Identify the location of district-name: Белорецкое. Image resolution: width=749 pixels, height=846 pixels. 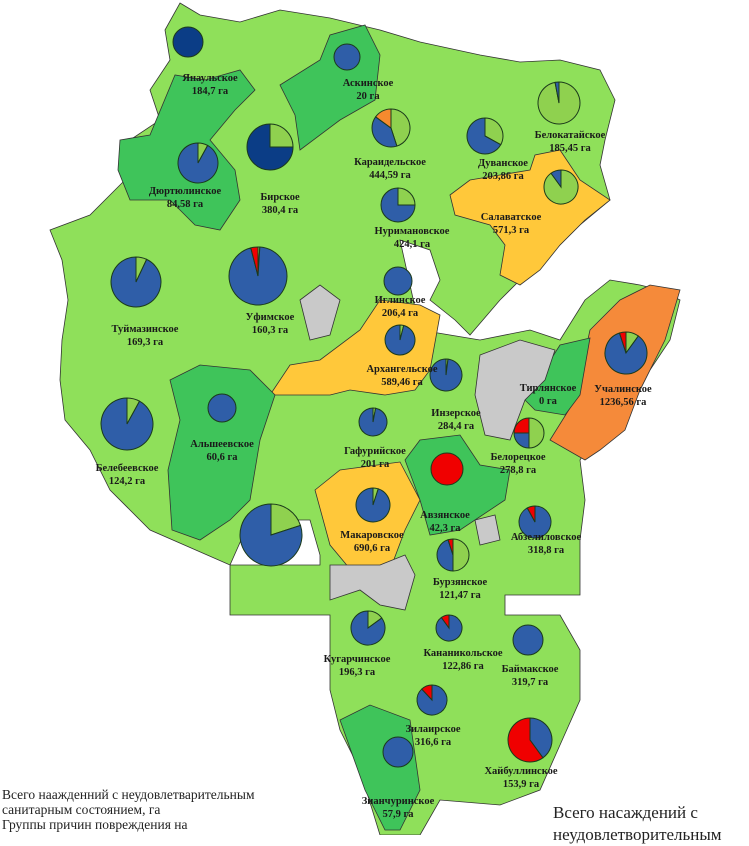
(518, 457).